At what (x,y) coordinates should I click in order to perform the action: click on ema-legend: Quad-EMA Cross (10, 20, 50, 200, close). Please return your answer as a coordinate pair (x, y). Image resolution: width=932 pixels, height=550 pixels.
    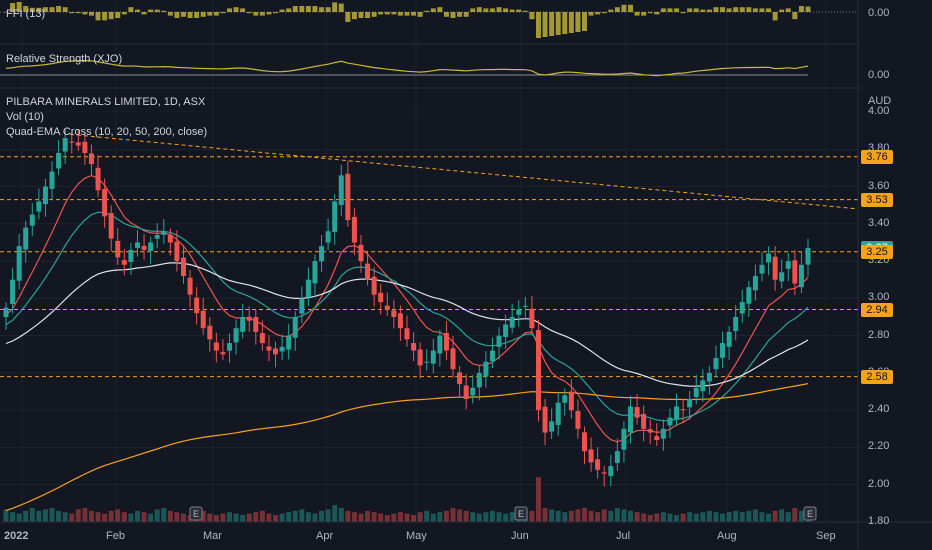
    Looking at the image, I should click on (107, 132).